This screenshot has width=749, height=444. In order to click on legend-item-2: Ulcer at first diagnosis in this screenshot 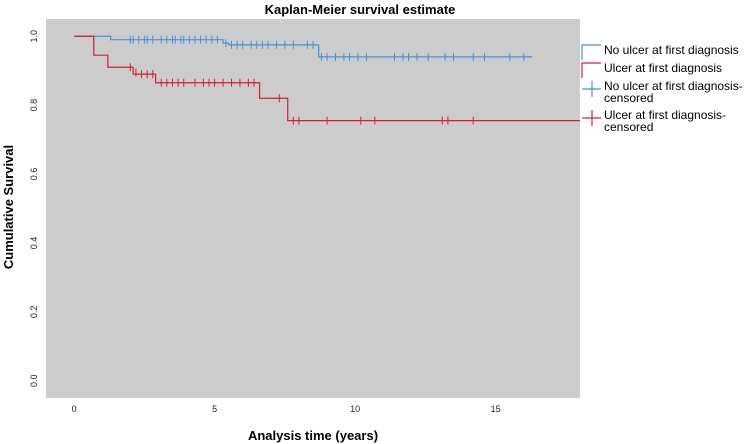, I will do `click(651, 69)`.